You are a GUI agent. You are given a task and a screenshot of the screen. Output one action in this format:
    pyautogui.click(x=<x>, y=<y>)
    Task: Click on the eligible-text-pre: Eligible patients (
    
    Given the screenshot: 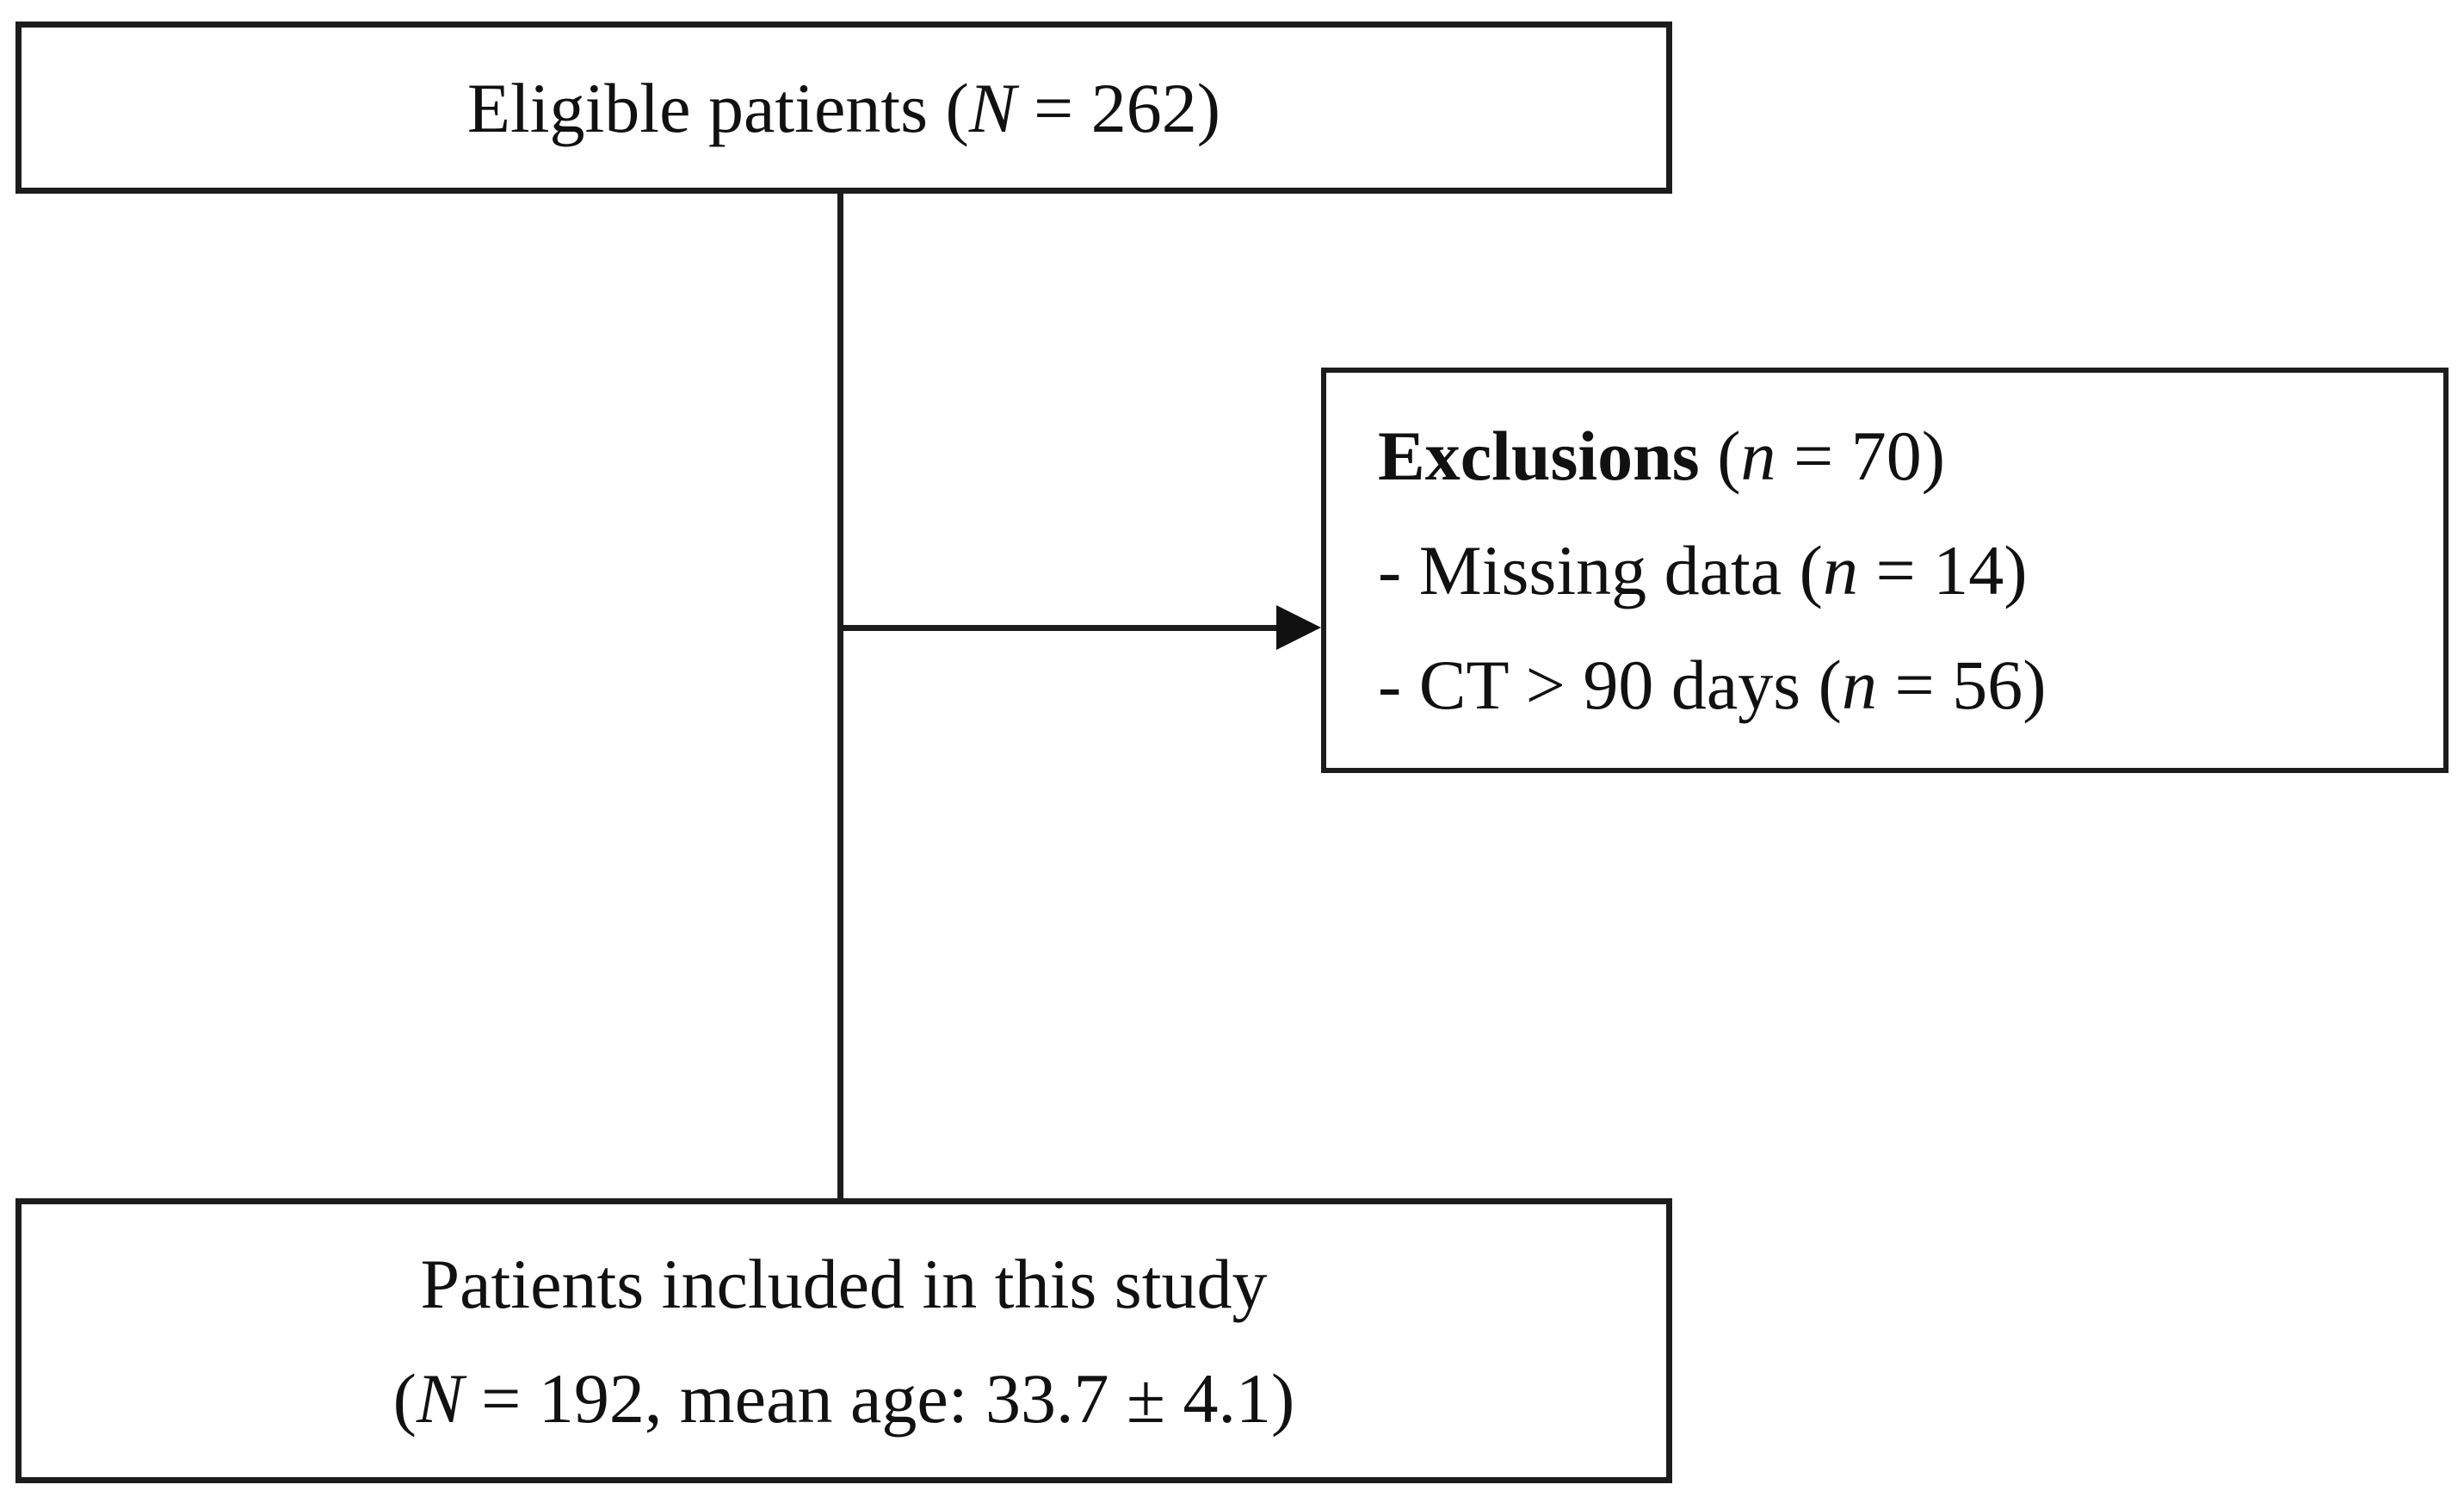 What is the action you would take?
    pyautogui.click(x=717, y=108)
    